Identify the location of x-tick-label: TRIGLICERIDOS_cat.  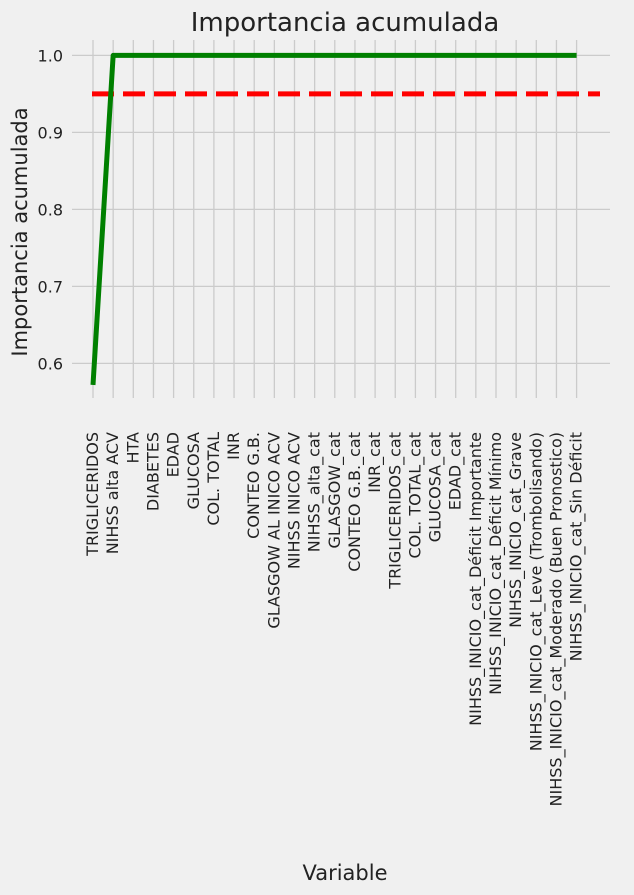
(395, 511).